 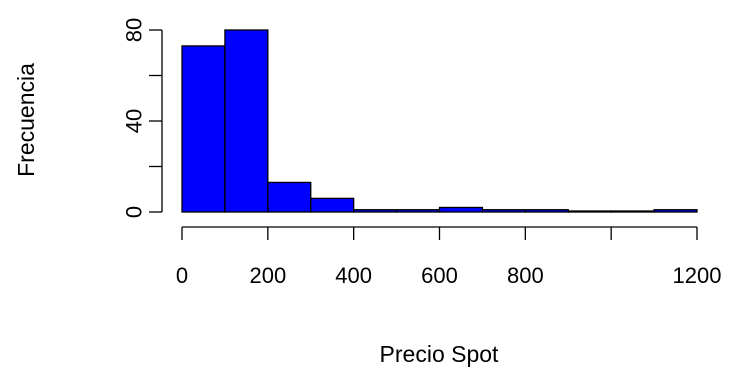 I want to click on x-axis-title: Precio Spot, so click(x=440, y=354).